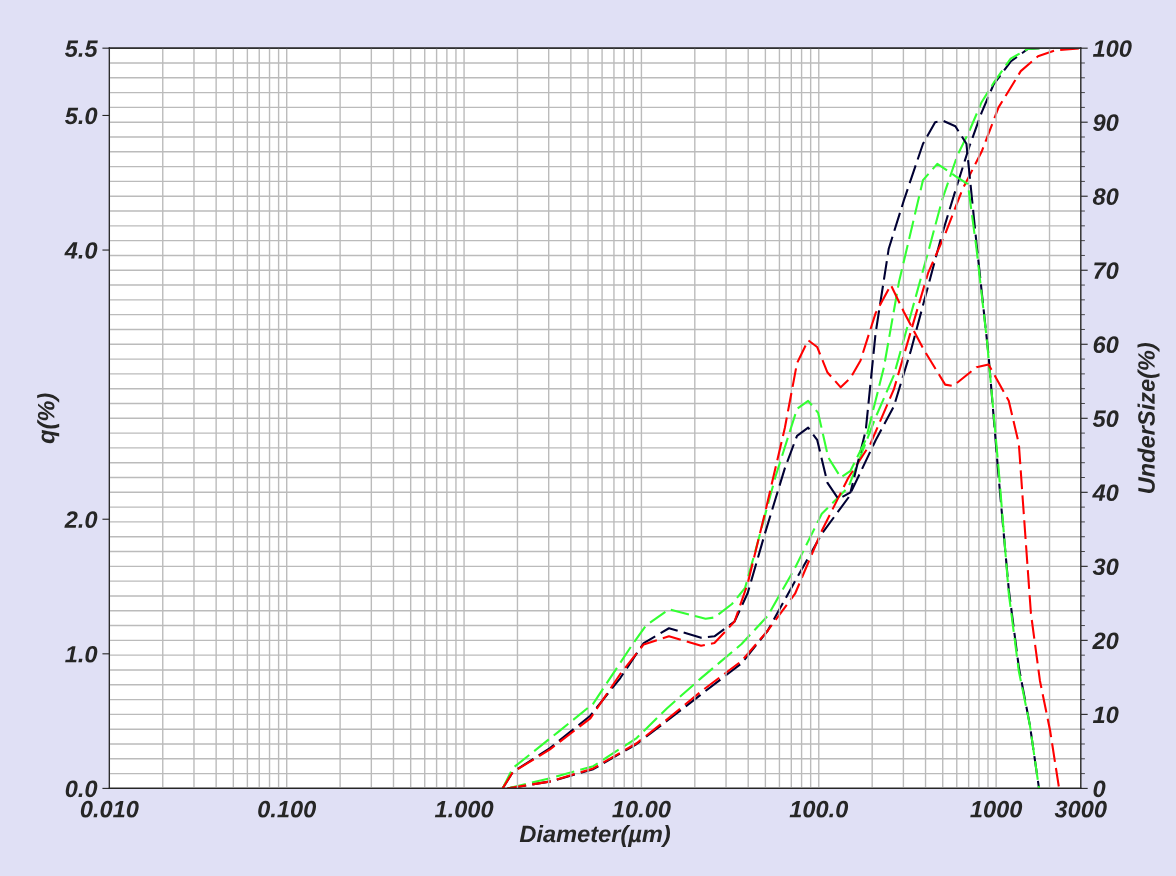  What do you see at coordinates (1105, 641) in the screenshot?
I see `y2-tick-label: 20` at bounding box center [1105, 641].